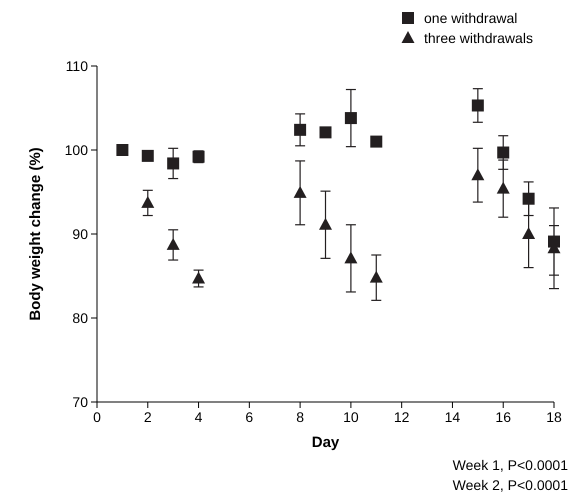 The image size is (573, 498). I want to click on x-tick-label: 14, so click(452, 417).